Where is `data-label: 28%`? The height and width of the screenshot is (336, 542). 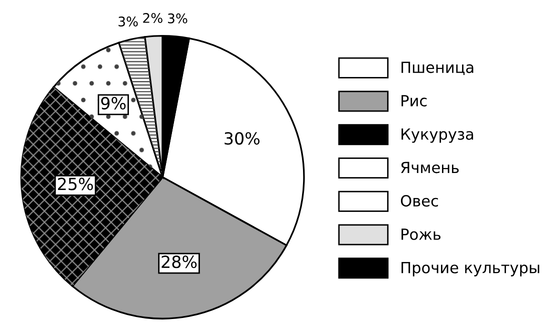 data-label: 28% is located at coordinates (179, 262).